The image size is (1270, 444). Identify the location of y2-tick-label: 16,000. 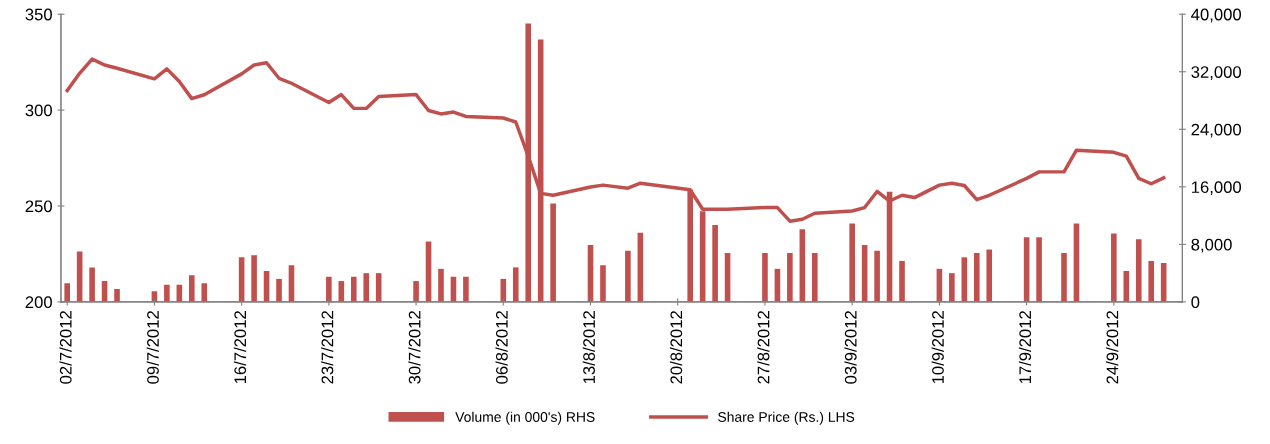
(1216, 188).